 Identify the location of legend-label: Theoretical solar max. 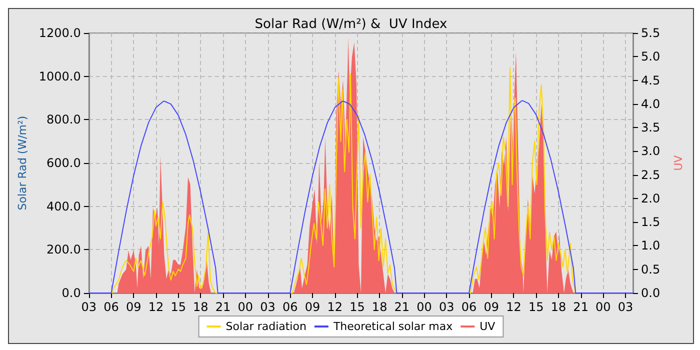
(393, 326).